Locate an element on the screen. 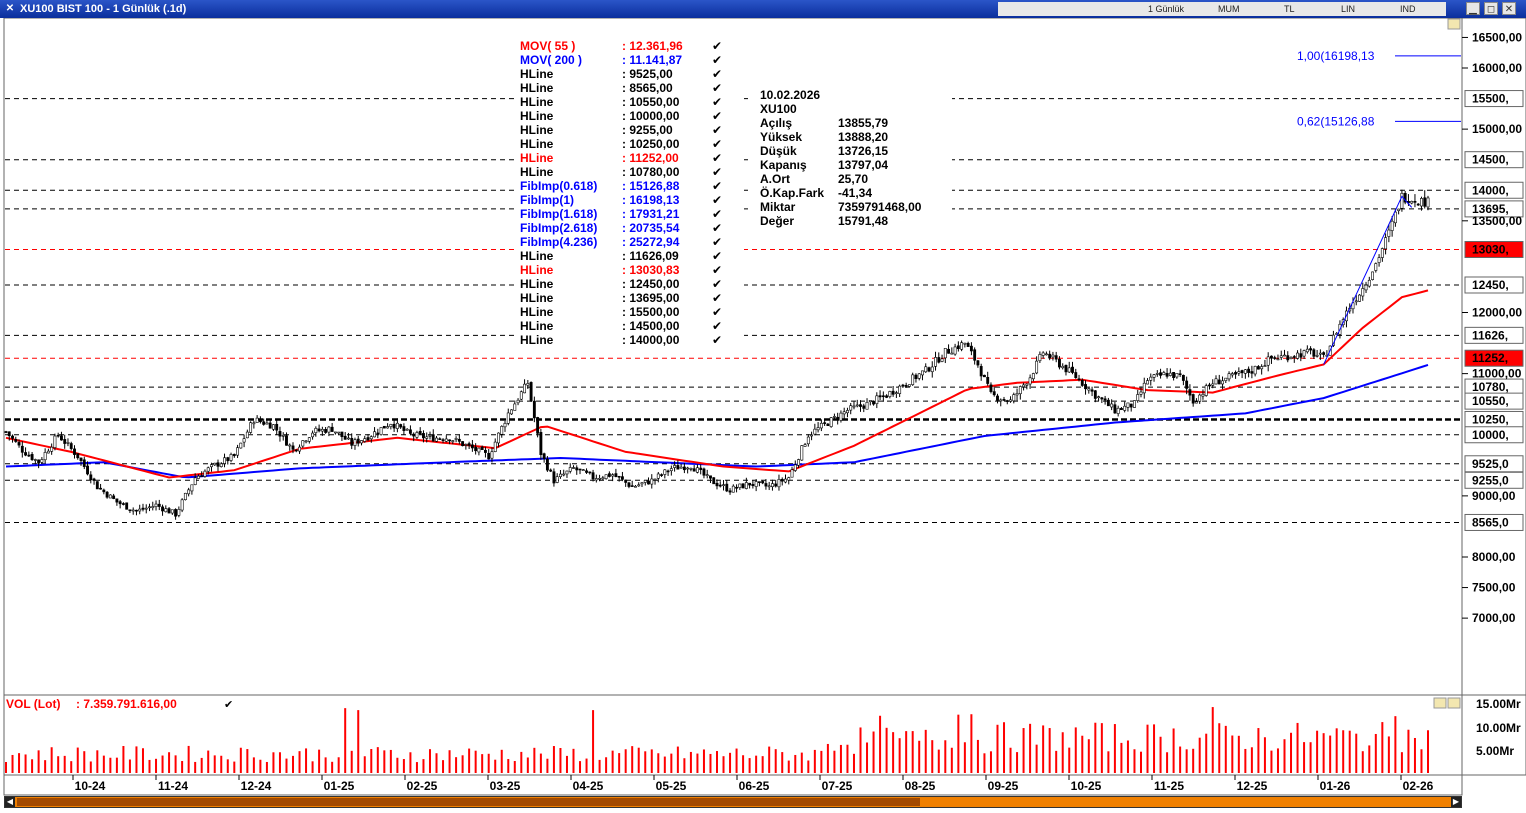 The height and width of the screenshot is (813, 1526). volume-check-icon: ✔ is located at coordinates (228, 704).